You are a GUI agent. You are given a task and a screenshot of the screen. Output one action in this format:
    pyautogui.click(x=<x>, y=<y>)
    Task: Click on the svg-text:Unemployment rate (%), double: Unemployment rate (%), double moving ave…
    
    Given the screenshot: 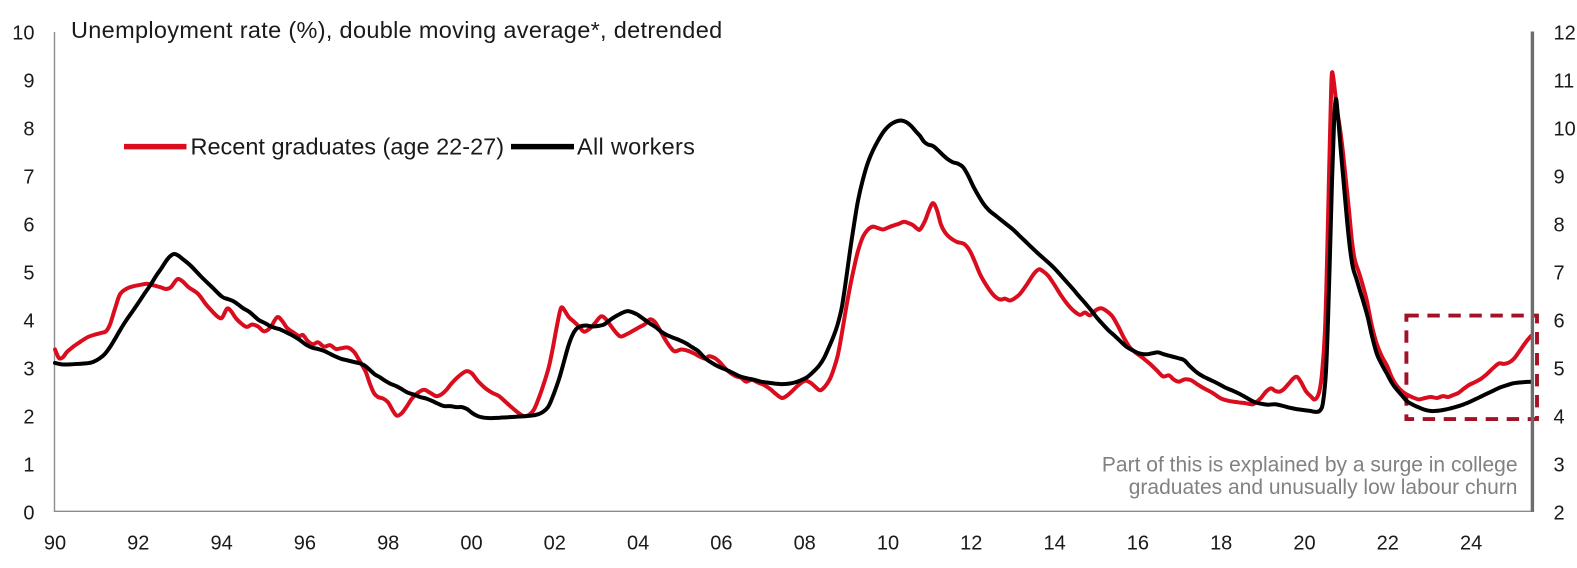 What is the action you would take?
    pyautogui.click(x=396, y=30)
    